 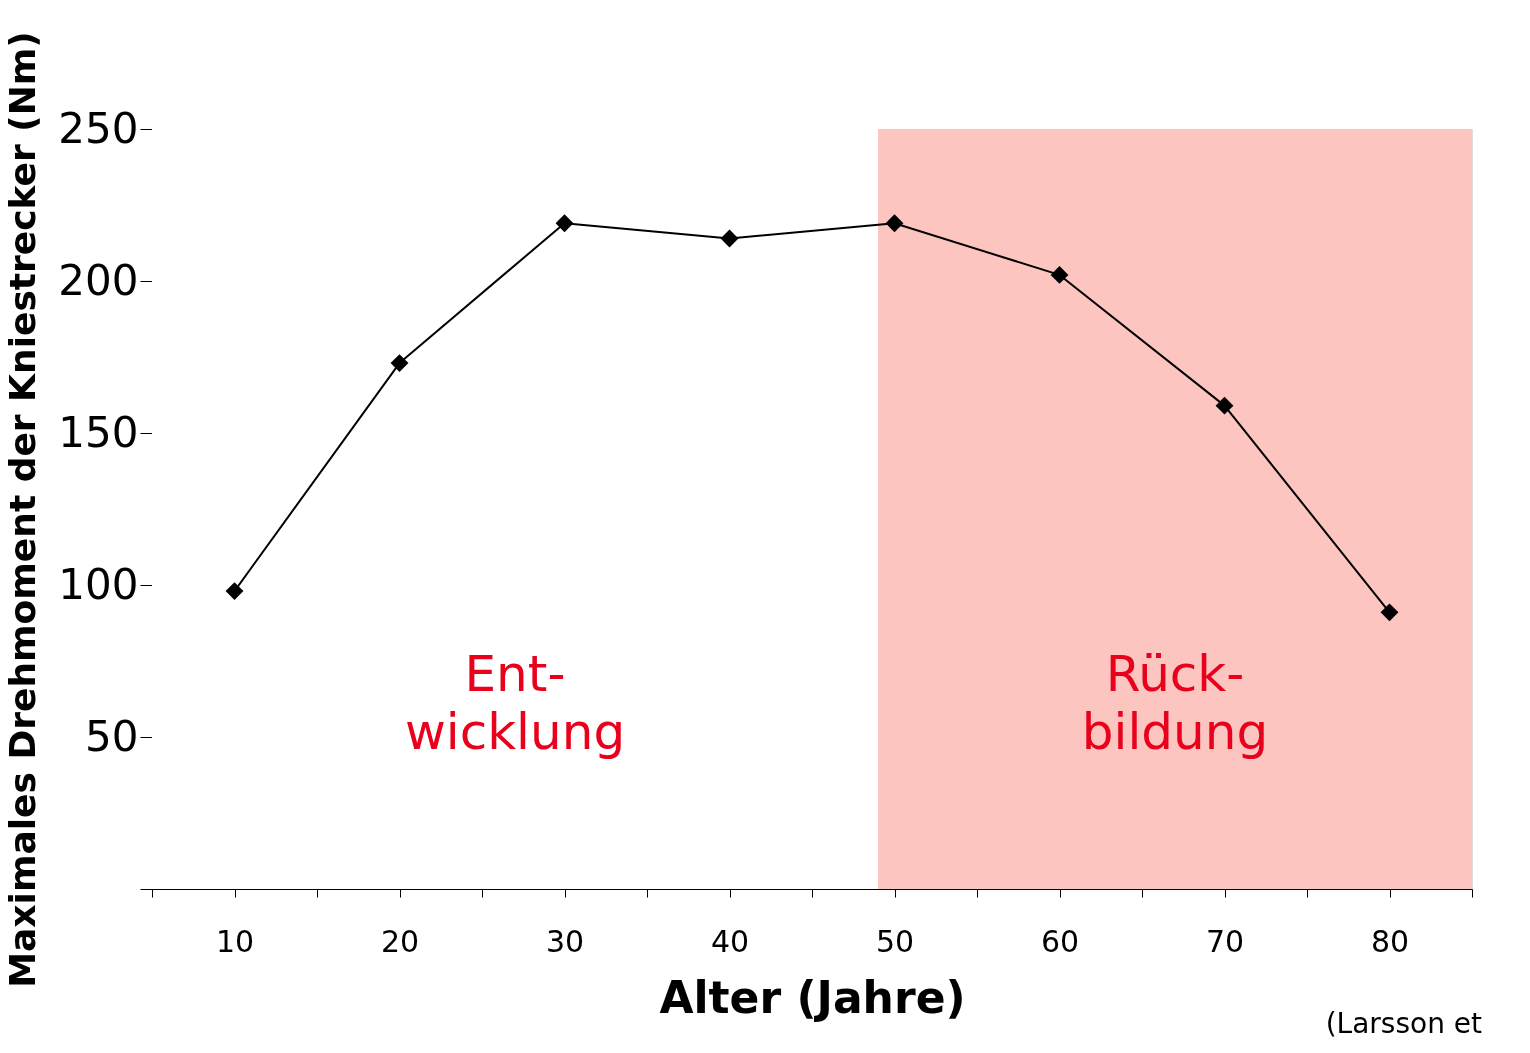 I want to click on x-tick-label: 80, so click(x=1390, y=941).